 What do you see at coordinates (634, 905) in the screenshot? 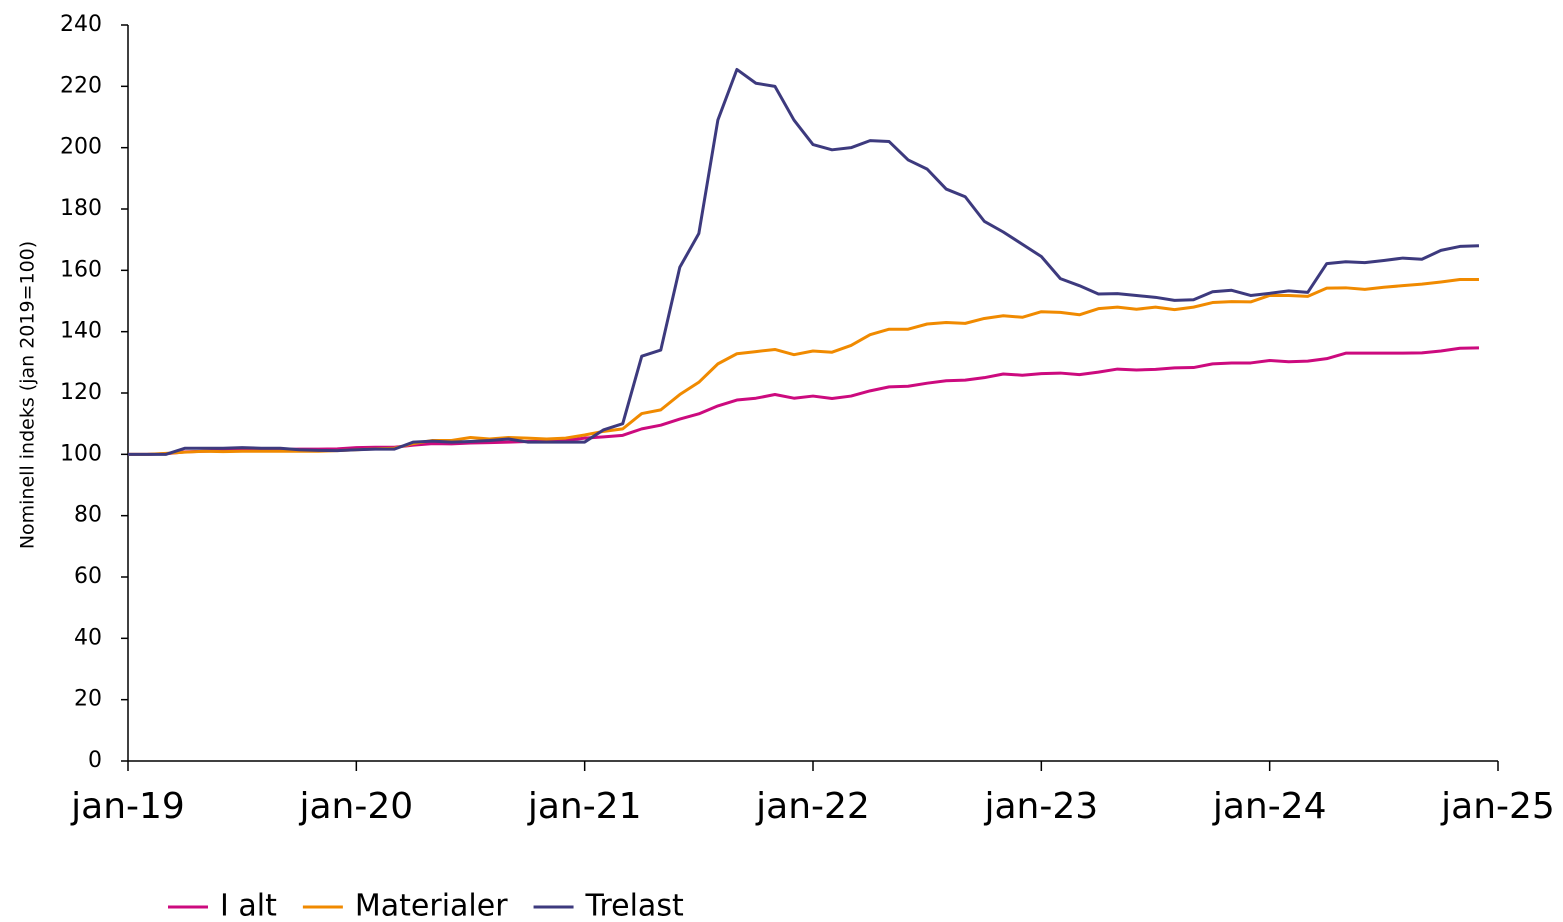
I see `legend-label: Trelast` at bounding box center [634, 905].